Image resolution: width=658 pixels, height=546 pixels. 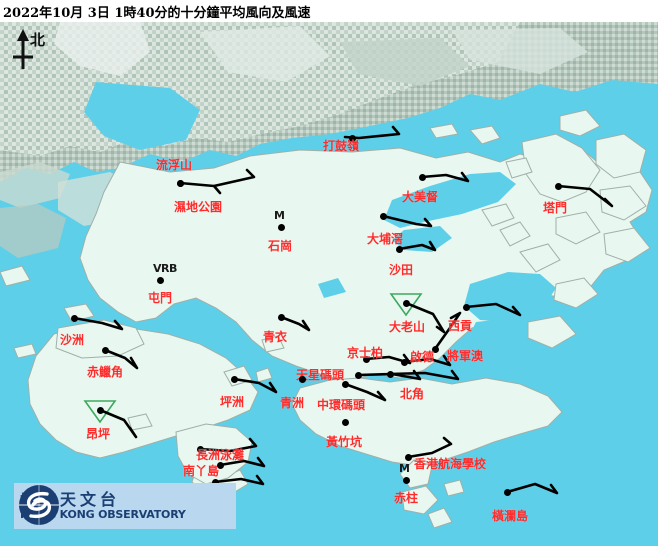 I want to click on station-label: 啟德, so click(x=422, y=357).